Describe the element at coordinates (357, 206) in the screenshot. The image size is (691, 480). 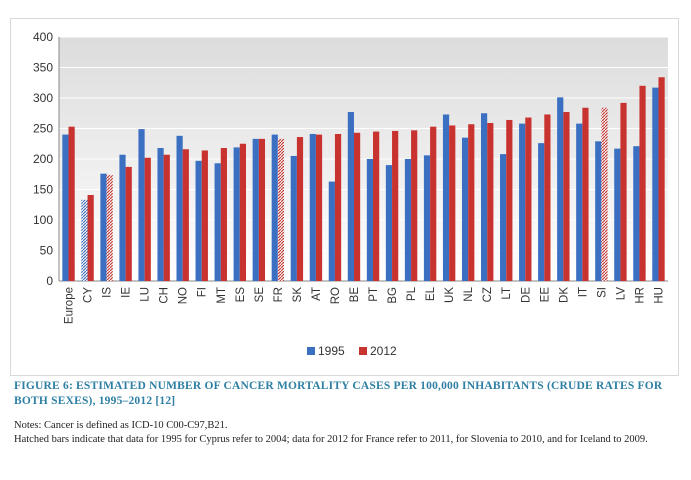
I see `bar-2012-be` at that location.